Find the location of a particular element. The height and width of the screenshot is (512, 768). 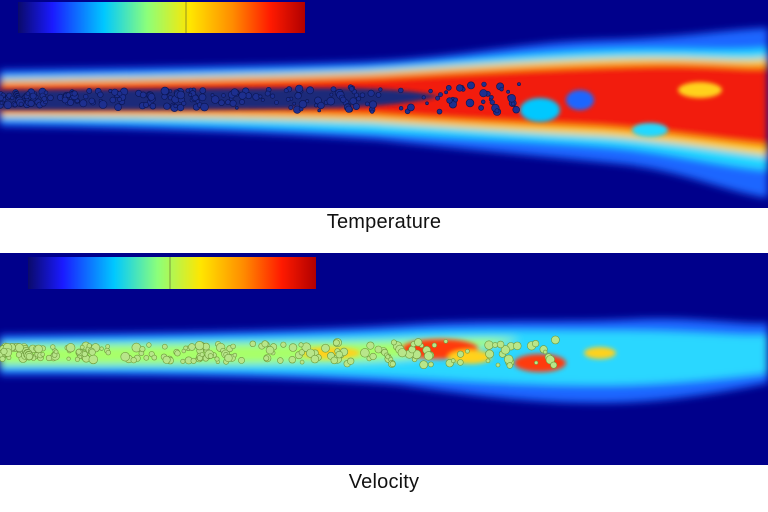

velocity-caption: Velocity is located at coordinates (384, 482).